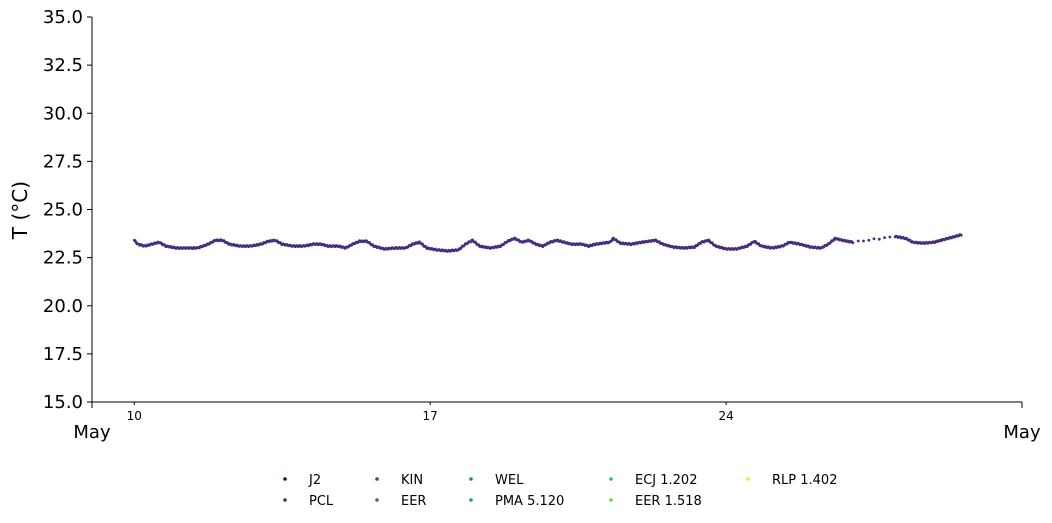 This screenshot has height=523, width=1052. Describe the element at coordinates (547, 243) in the screenshot. I see `scatter-points` at that location.